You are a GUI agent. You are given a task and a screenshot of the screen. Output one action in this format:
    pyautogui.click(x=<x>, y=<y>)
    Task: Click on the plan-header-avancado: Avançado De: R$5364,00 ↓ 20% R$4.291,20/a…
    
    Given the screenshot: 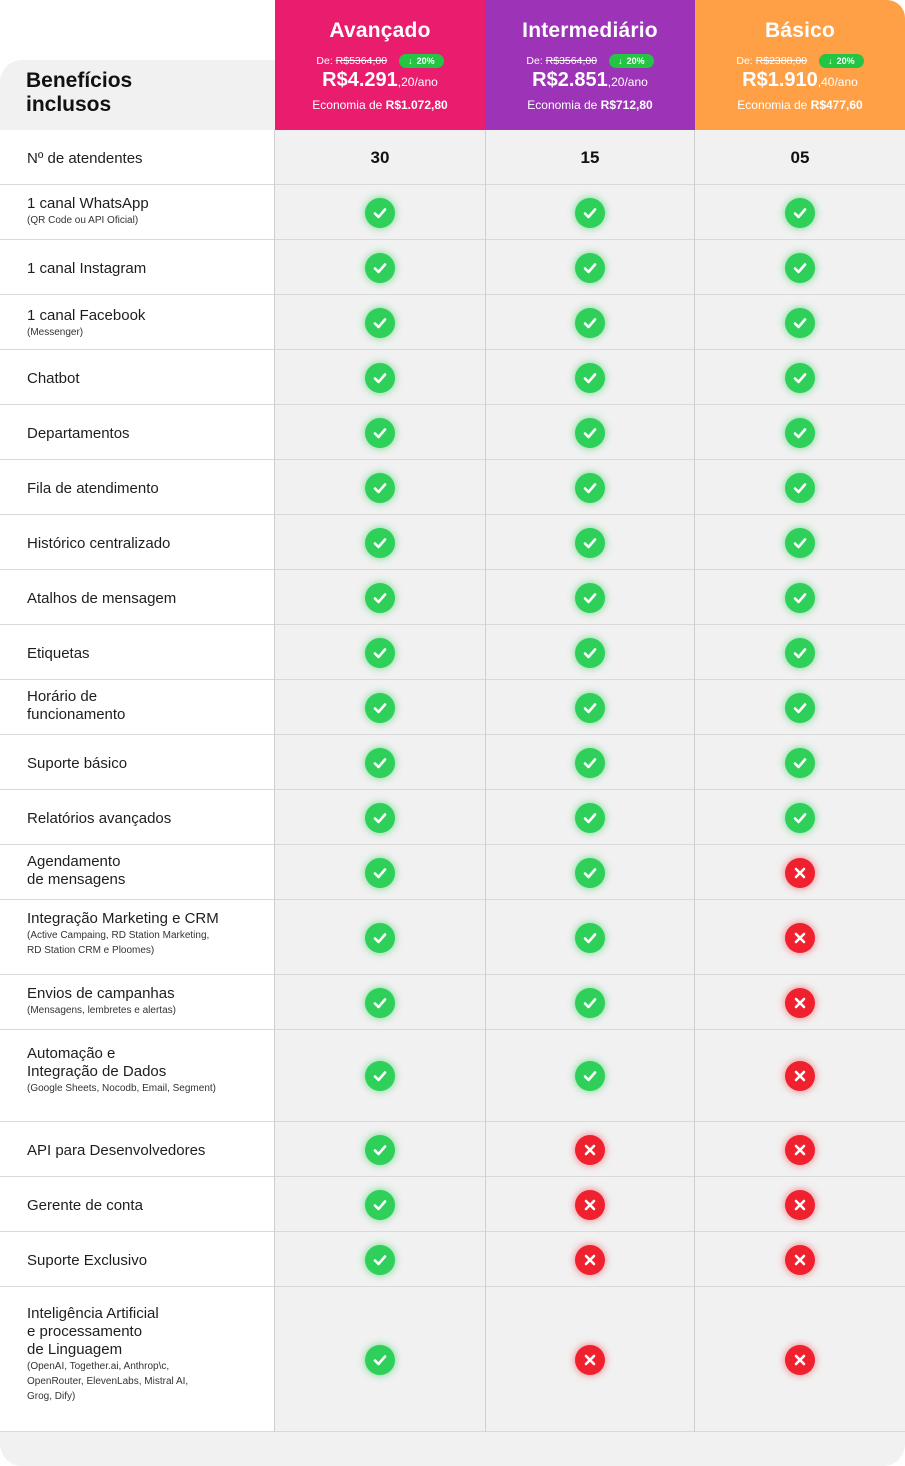 What is the action you would take?
    pyautogui.click(x=380, y=65)
    